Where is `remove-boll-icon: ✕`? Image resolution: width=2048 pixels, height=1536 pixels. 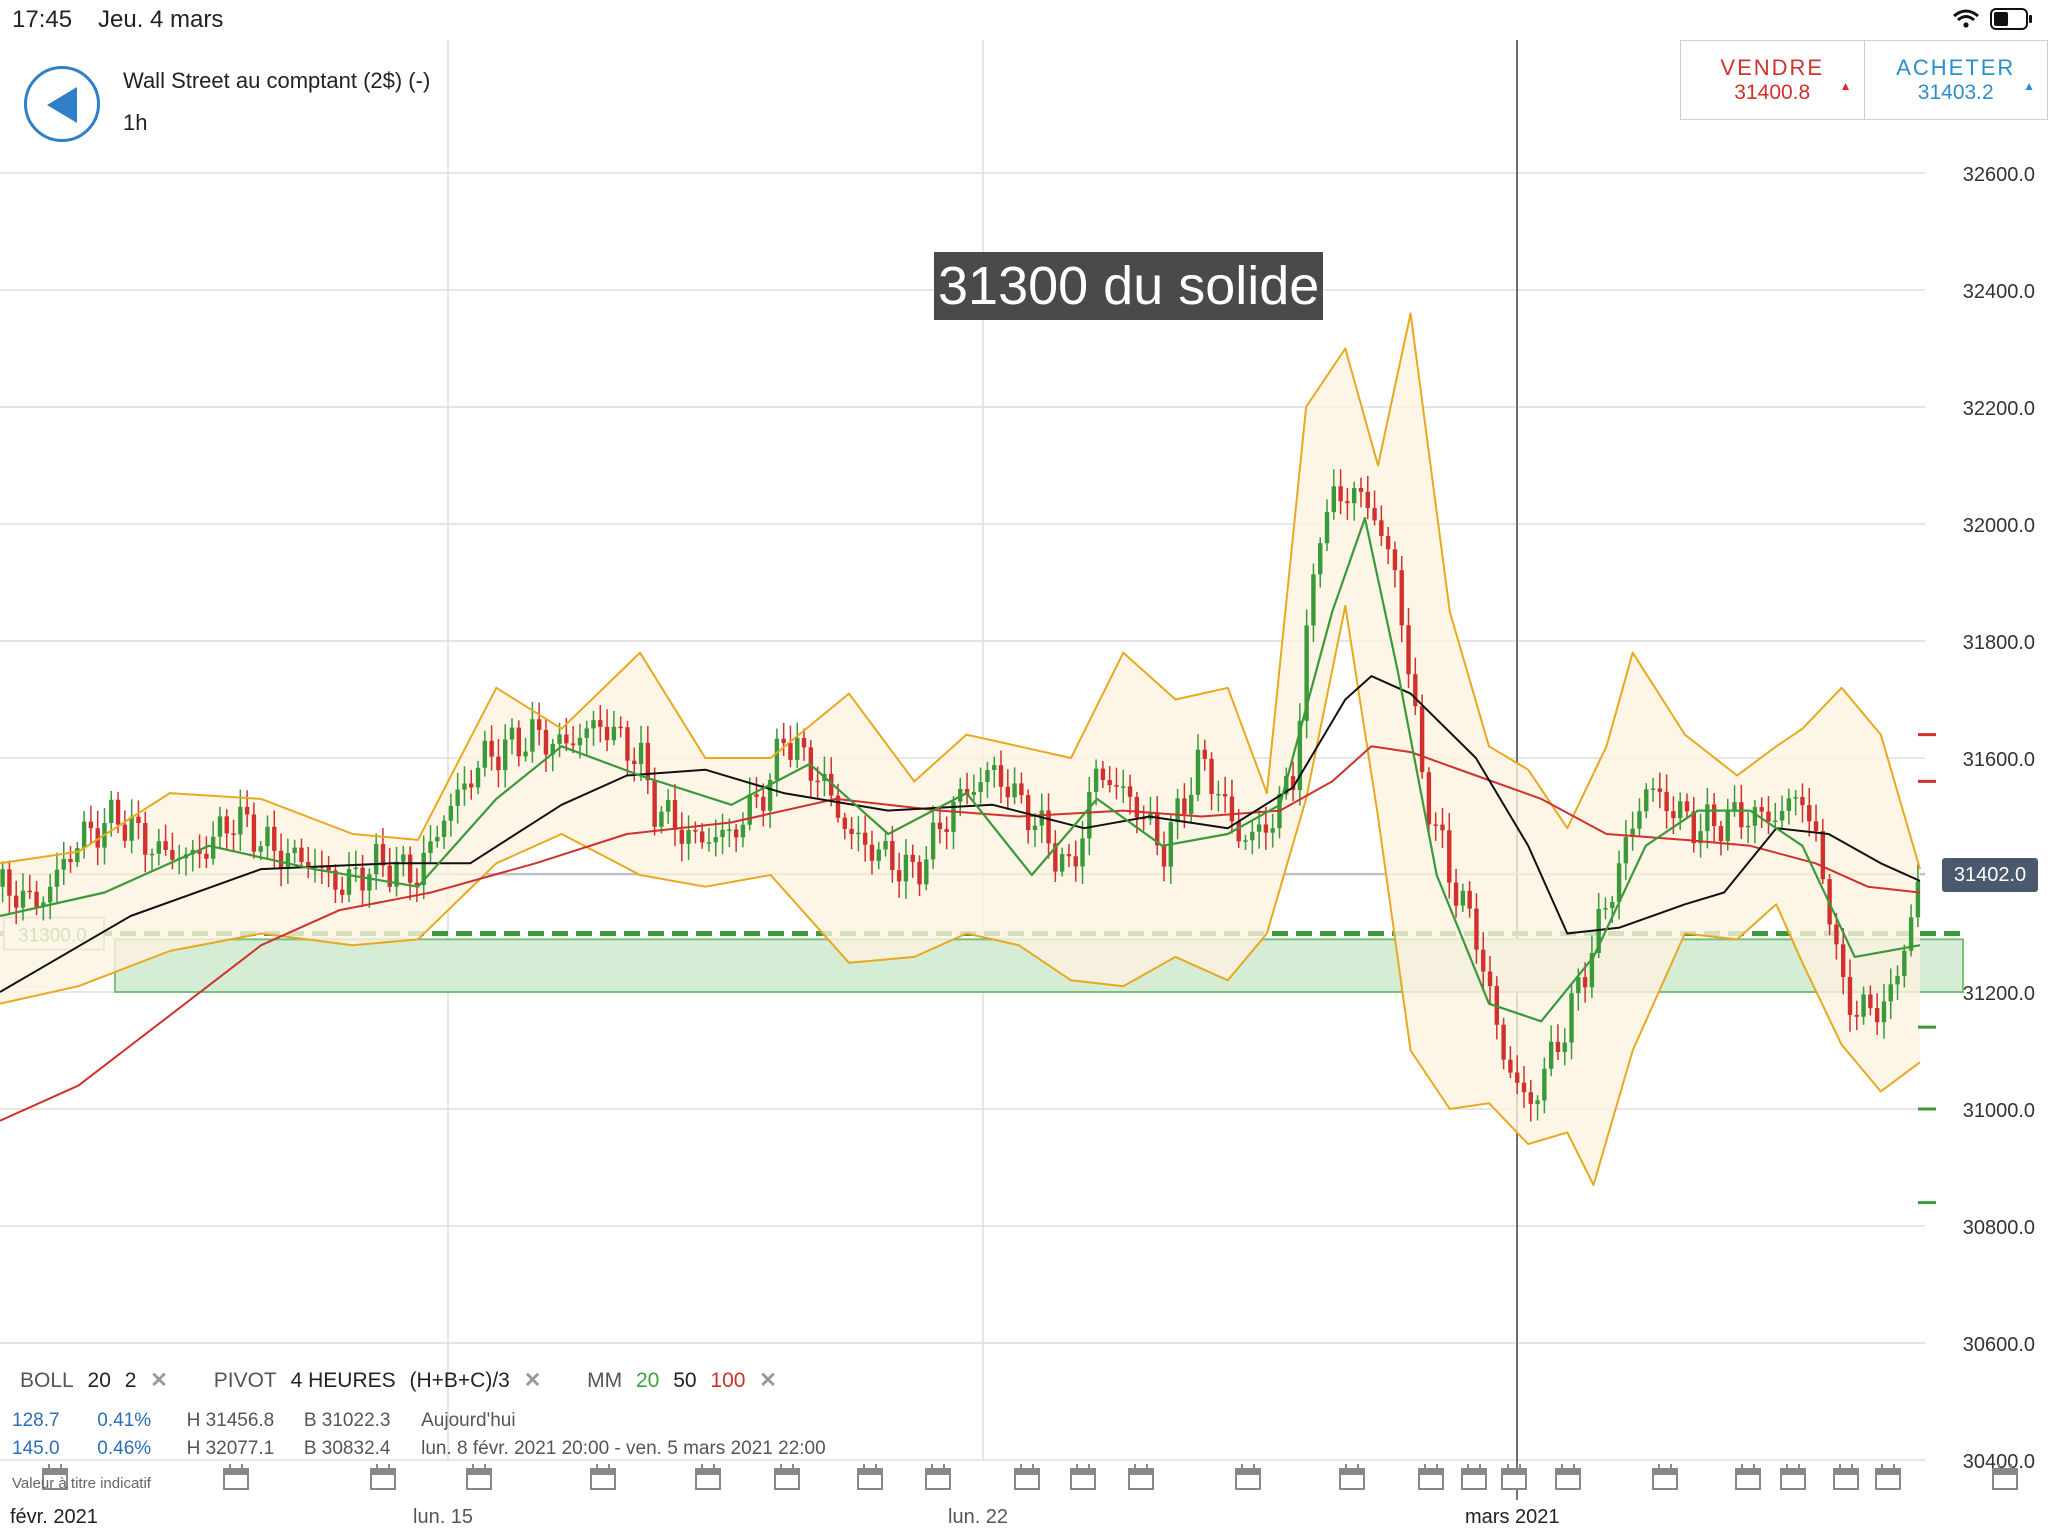 remove-boll-icon: ✕ is located at coordinates (159, 1380).